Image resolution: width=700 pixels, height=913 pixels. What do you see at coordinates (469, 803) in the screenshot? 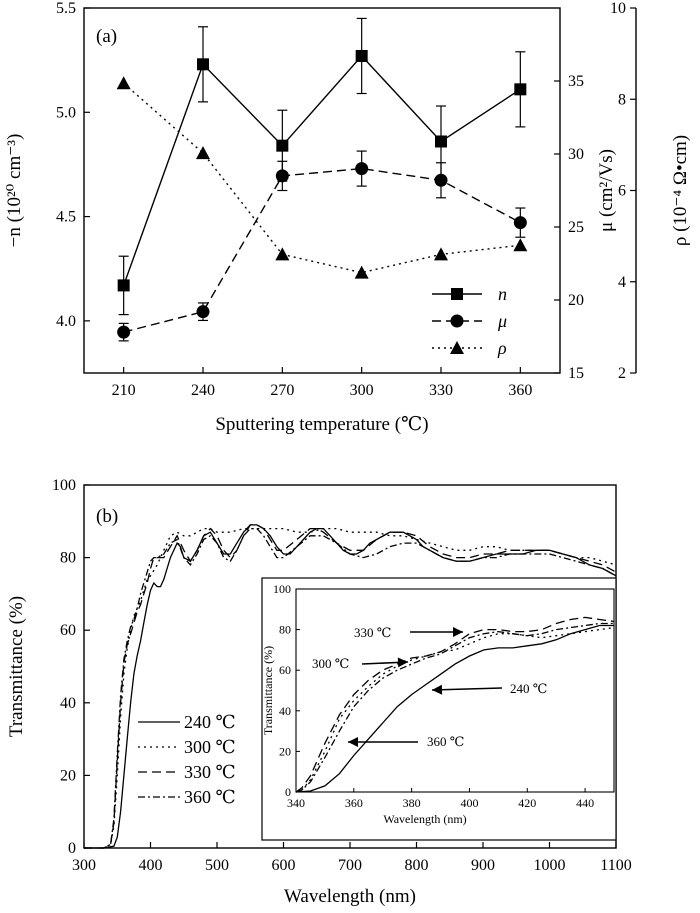
I see `inset-x-tick-label: 400` at bounding box center [469, 803].